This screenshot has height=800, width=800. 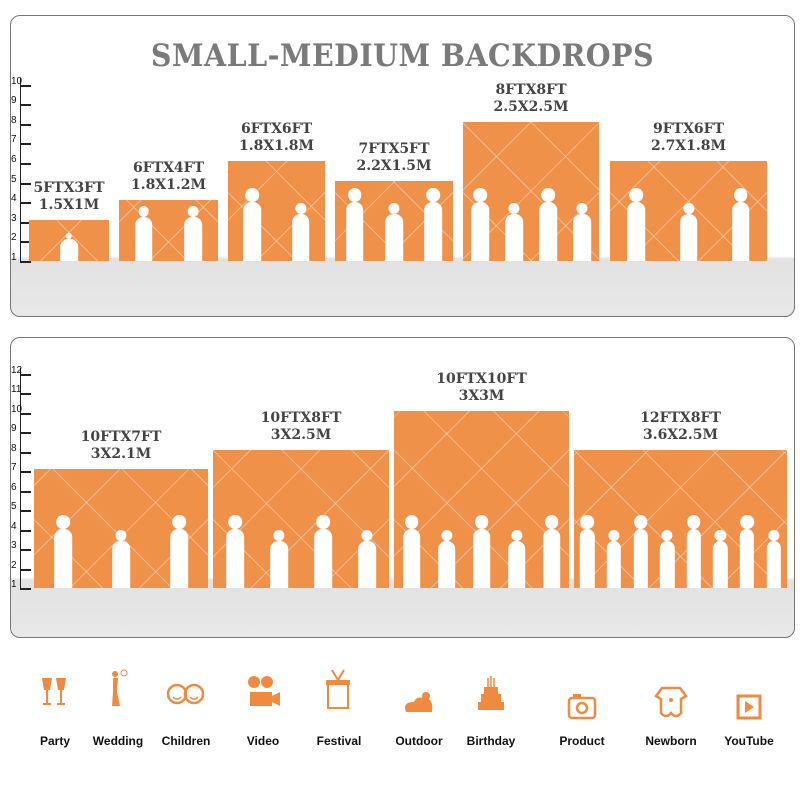 What do you see at coordinates (69, 204) in the screenshot?
I see `size-meters: 1.5X1M` at bounding box center [69, 204].